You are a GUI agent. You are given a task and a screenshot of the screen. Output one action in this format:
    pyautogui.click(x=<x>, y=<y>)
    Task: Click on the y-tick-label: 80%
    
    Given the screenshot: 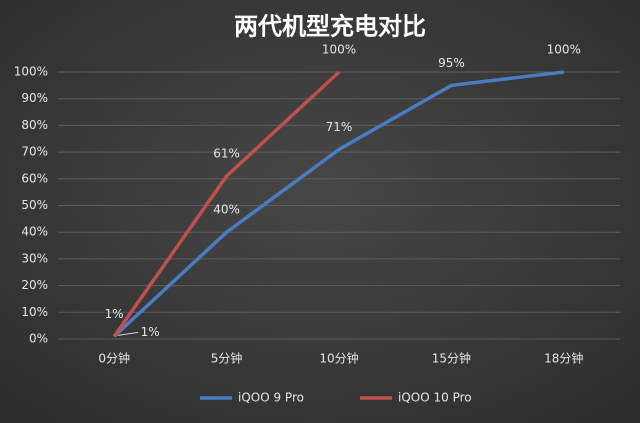 What is the action you would take?
    pyautogui.click(x=34, y=125)
    